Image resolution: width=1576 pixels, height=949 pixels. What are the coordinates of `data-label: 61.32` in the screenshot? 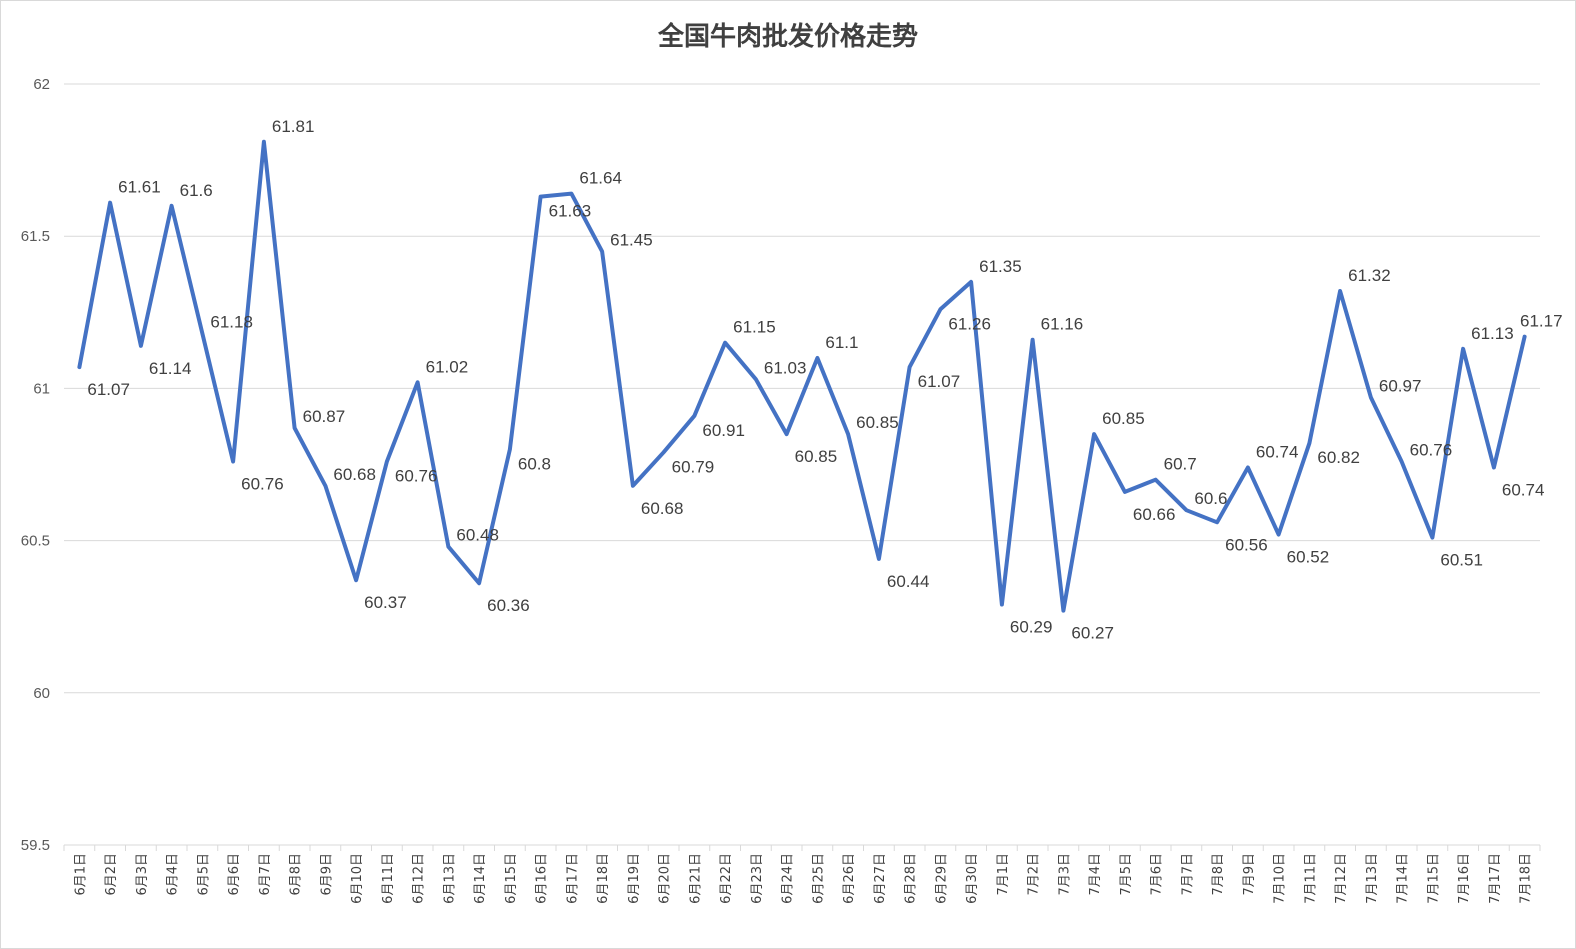 It's located at (1369, 275).